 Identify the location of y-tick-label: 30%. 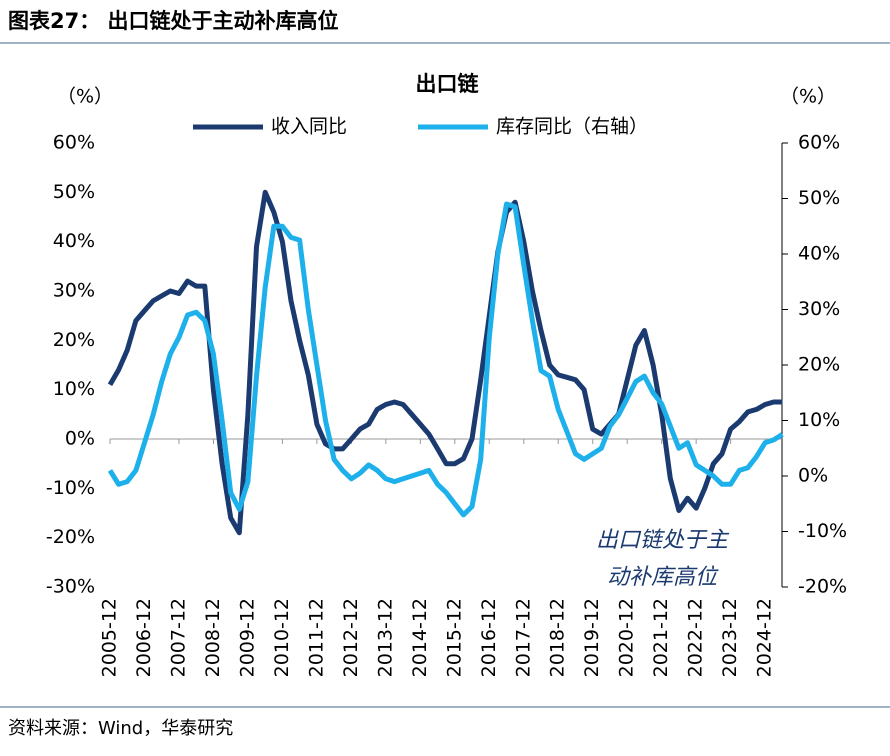
(74, 291).